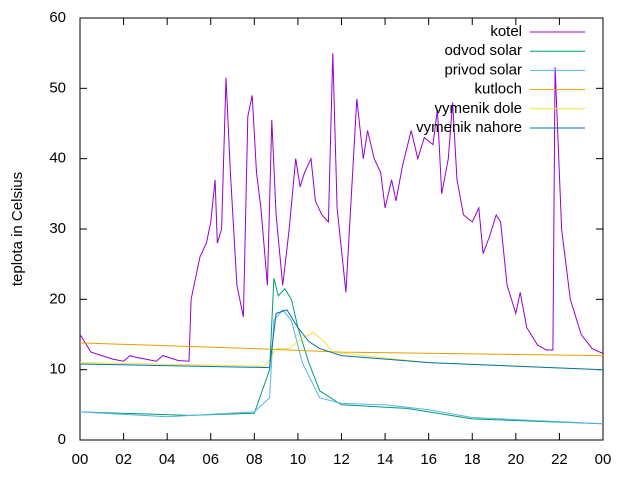 This screenshot has width=640, height=480. I want to click on x-tick-label: 12, so click(341, 459).